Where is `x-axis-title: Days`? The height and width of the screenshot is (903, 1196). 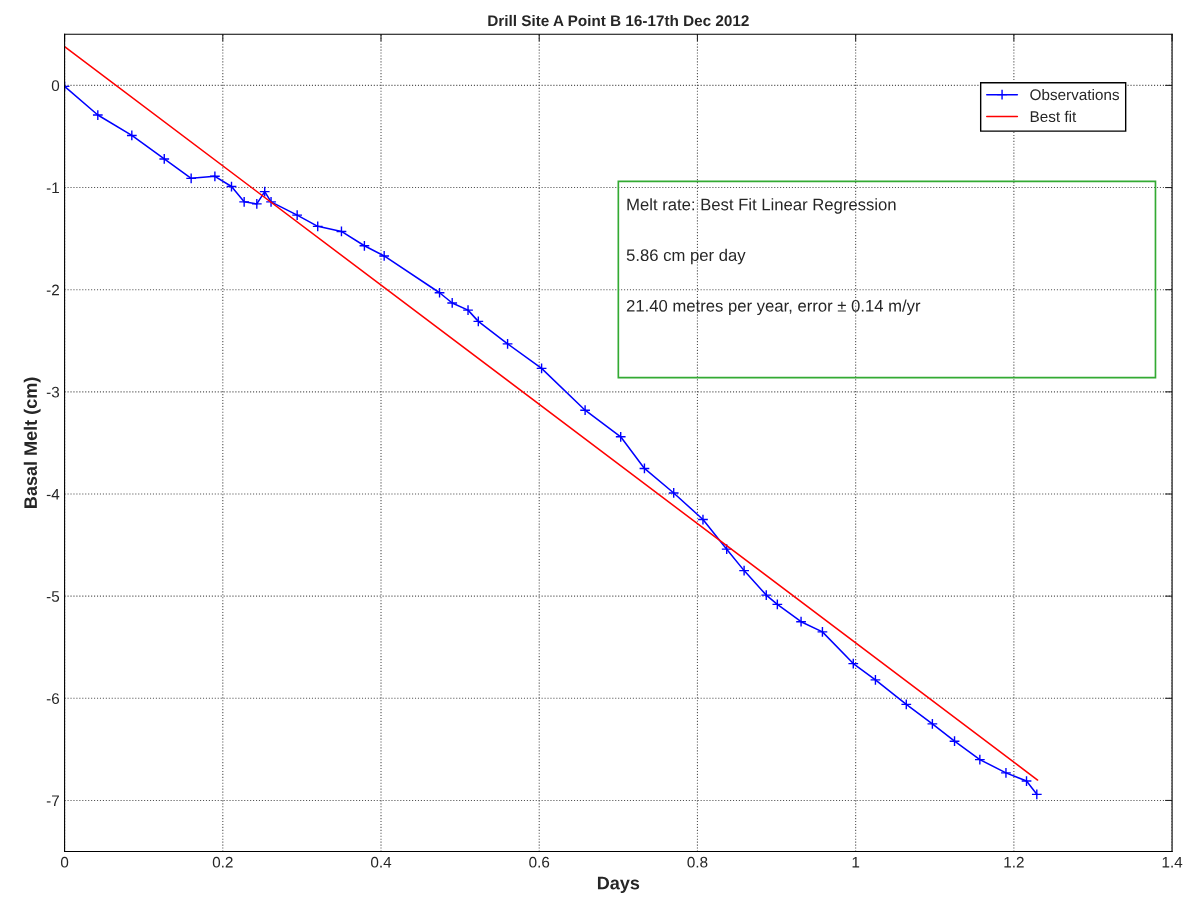
x-axis-title: Days is located at coordinates (618, 885).